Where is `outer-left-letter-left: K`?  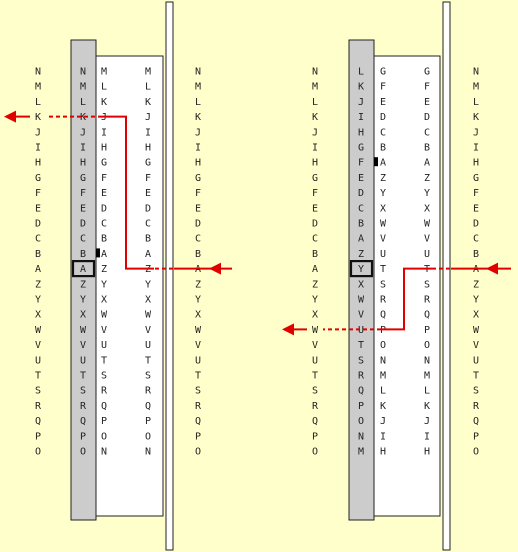 outer-left-letter-left: K is located at coordinates (38, 117).